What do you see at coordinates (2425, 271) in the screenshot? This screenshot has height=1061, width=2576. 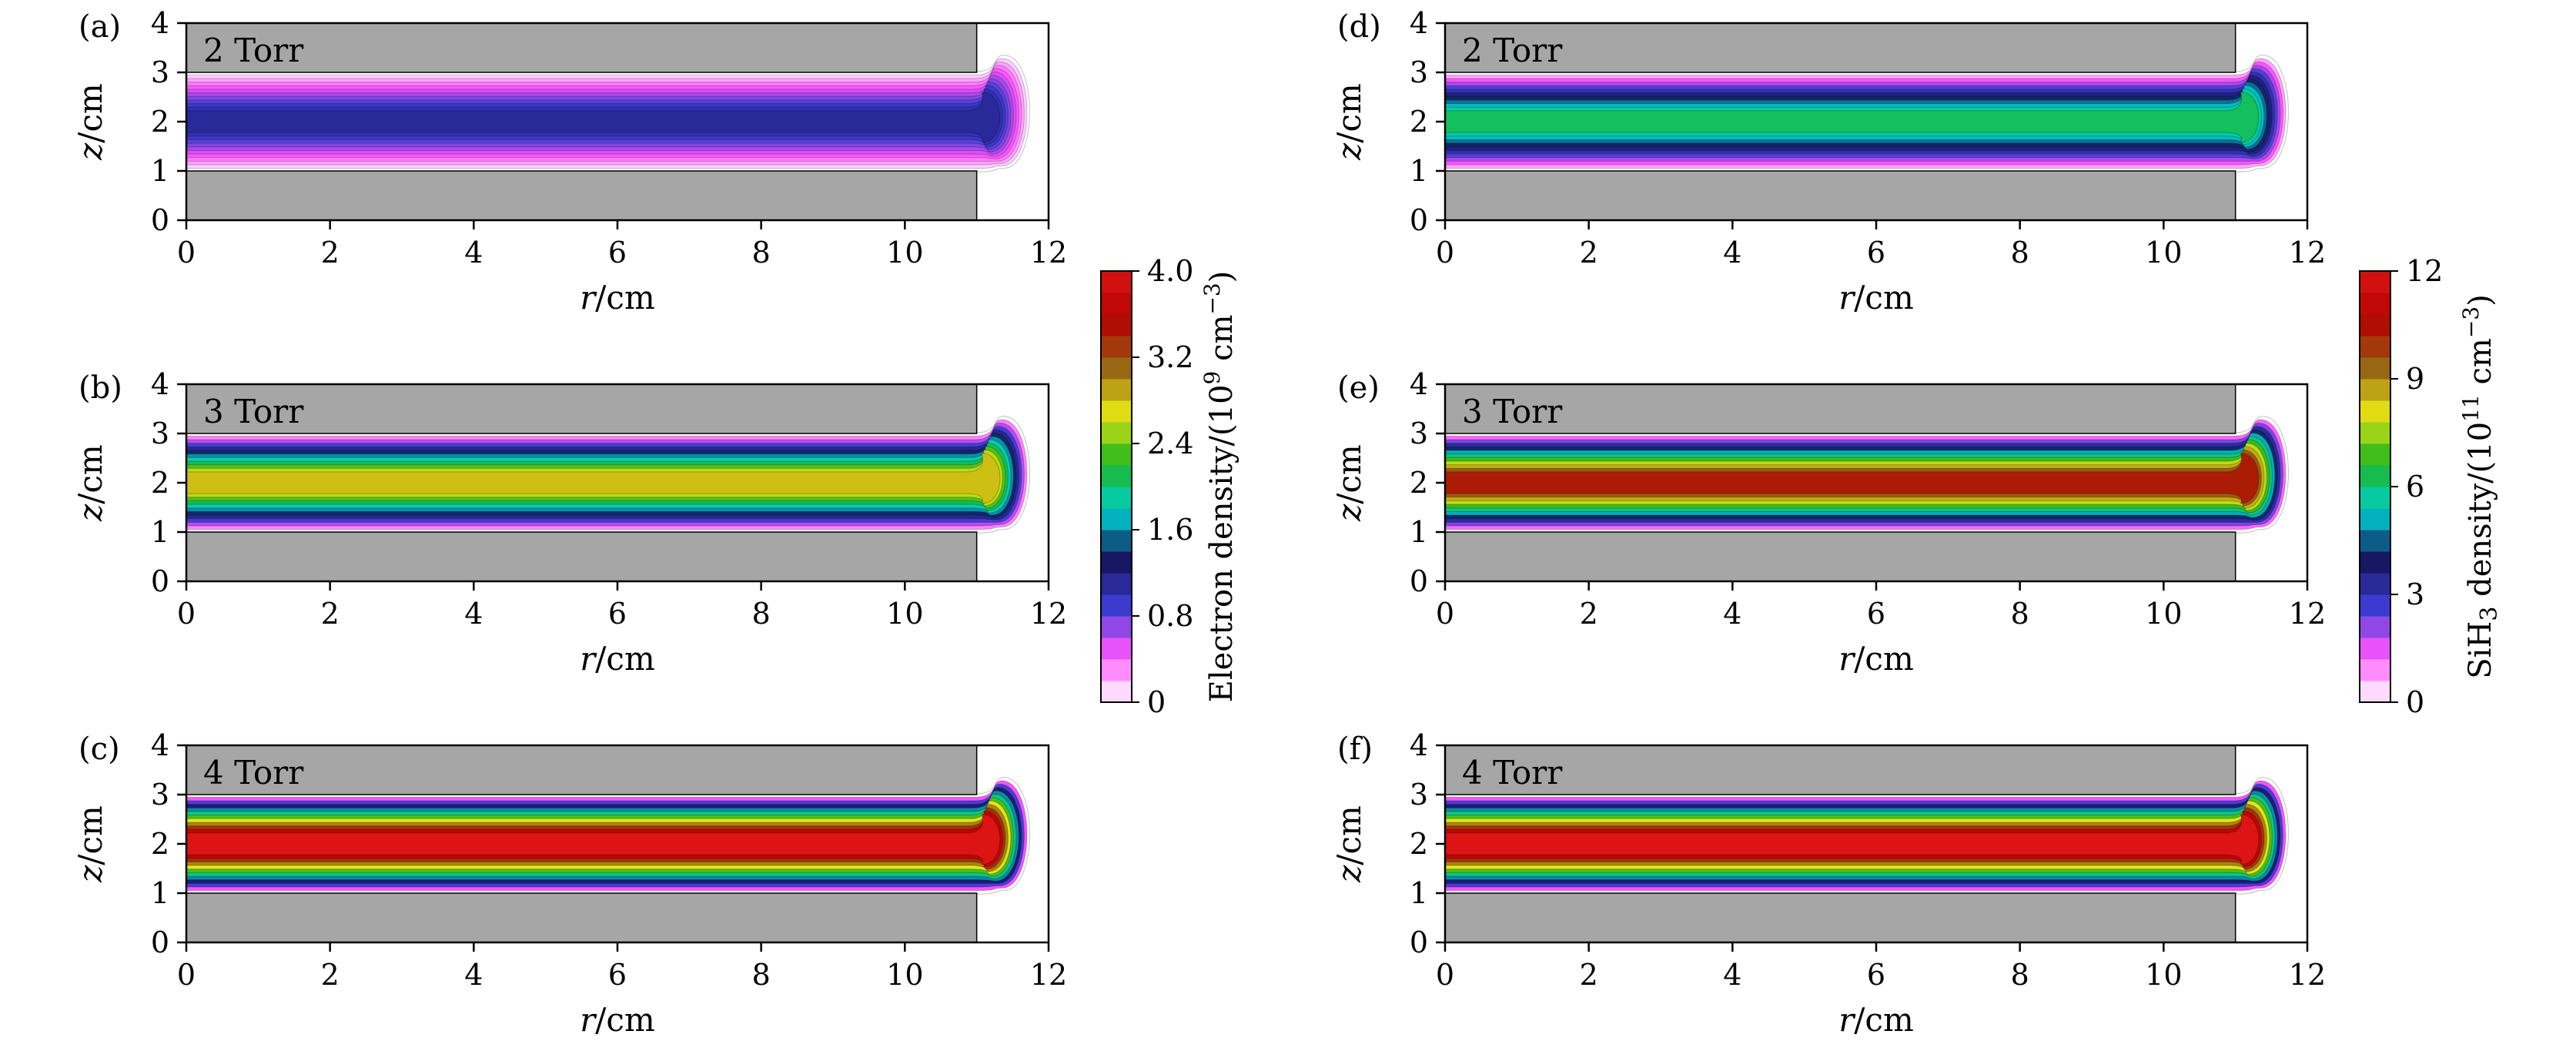 I see `colorbar-tick-label: 12` at bounding box center [2425, 271].